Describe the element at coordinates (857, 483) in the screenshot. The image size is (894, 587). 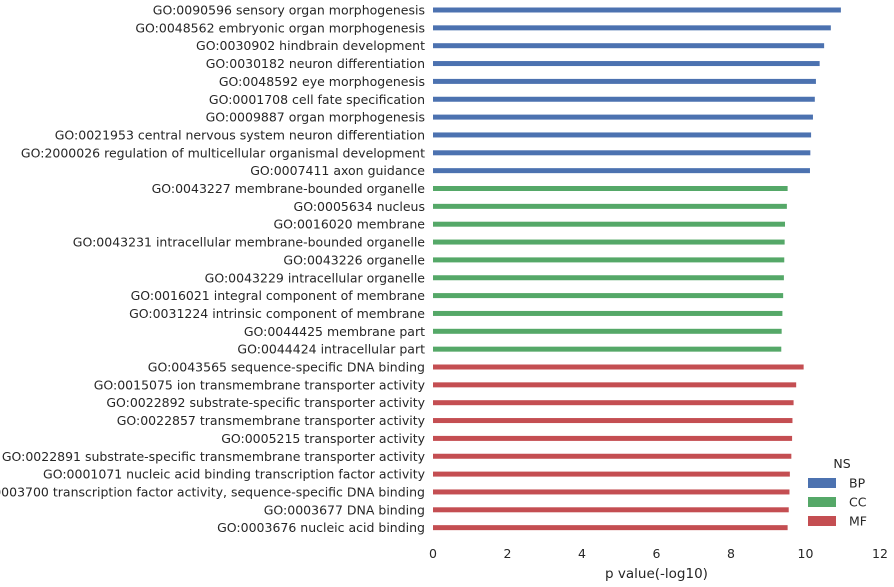
I see `legend-label-bp: BP` at that location.